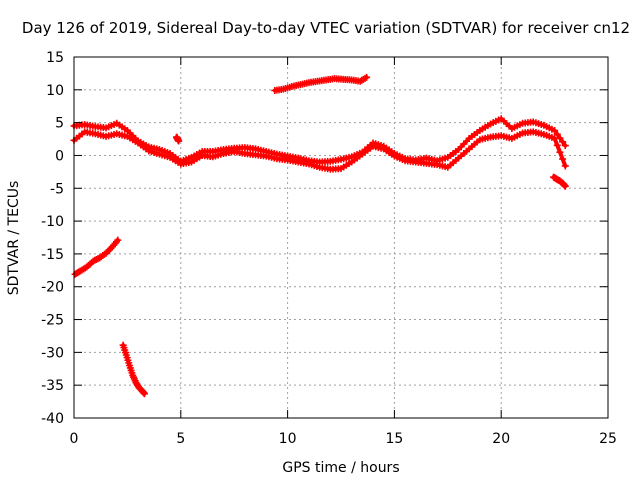 This screenshot has width=640, height=480. What do you see at coordinates (394, 439) in the screenshot?
I see `x-tick-label: 15` at bounding box center [394, 439].